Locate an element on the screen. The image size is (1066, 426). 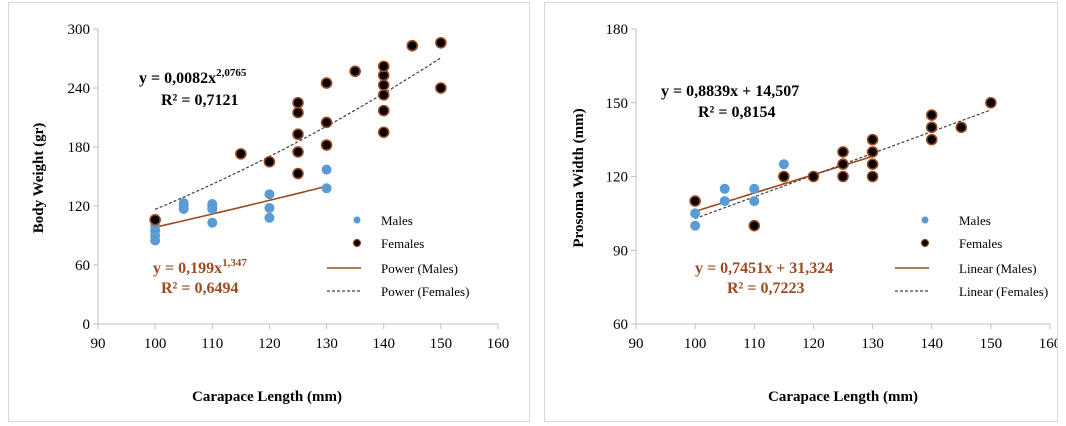
x-tick-label: 110 is located at coordinates (212, 344).